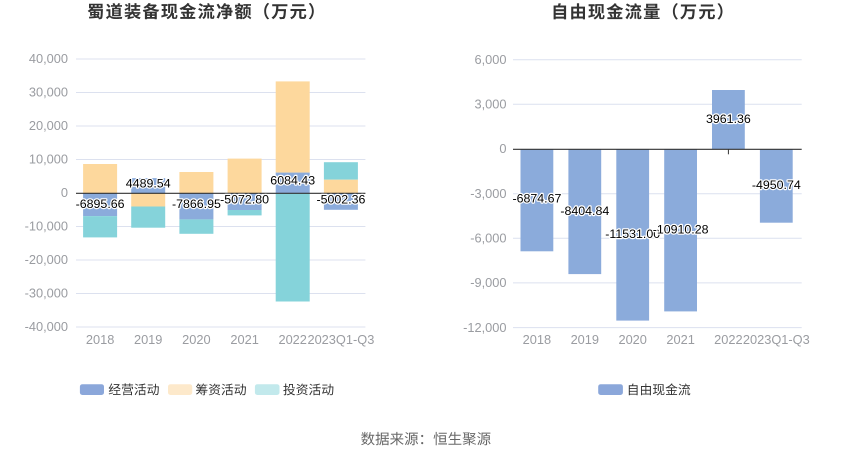 The image size is (850, 458). I want to click on svg-text: -10,000, so click(46, 226).